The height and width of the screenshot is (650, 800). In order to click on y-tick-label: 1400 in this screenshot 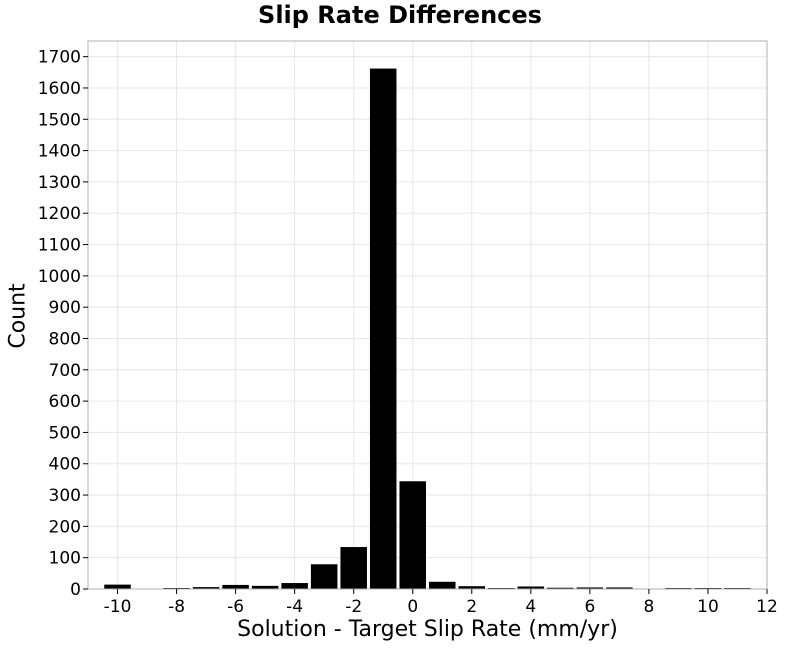, I will do `click(59, 152)`.